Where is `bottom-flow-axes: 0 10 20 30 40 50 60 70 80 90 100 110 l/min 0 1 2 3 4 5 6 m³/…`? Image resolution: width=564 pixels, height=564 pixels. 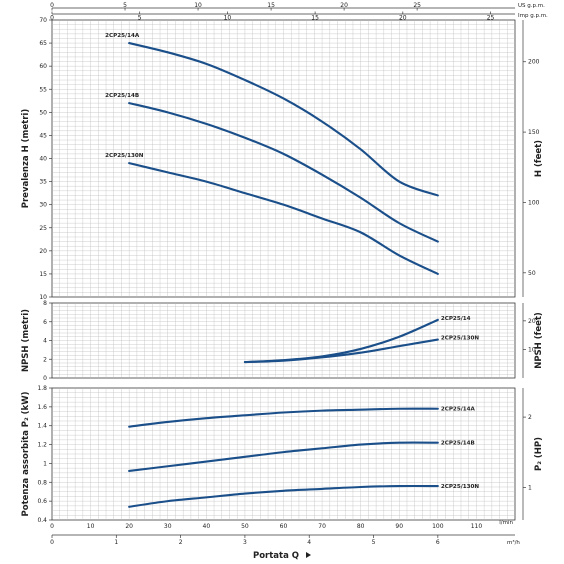 bottom-flow-axes: 0 10 20 30 40 50 60 70 80 90 100 110 l/min 0 1 2 3 4 5 6 m³/… is located at coordinates (285, 540).